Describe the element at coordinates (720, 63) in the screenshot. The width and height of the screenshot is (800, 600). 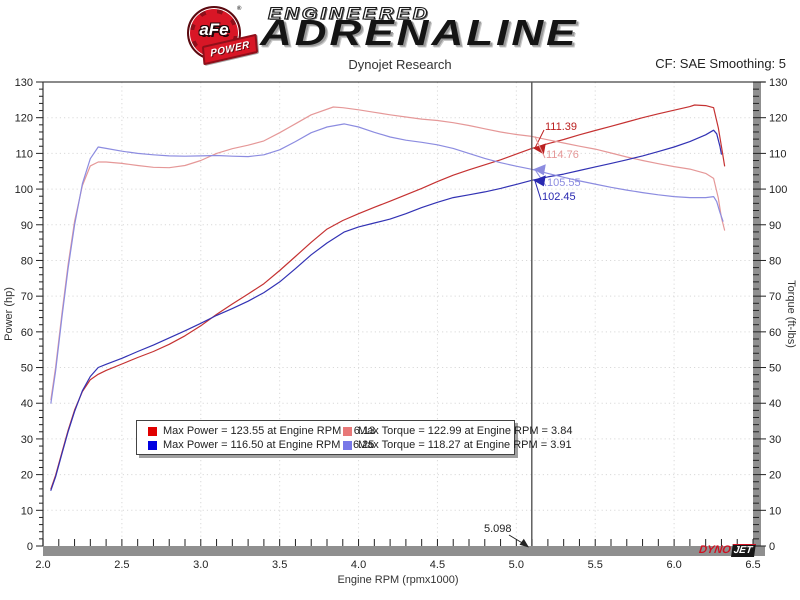
I see `correction-factor-label: CF: SAE Smoothing: 5` at that location.